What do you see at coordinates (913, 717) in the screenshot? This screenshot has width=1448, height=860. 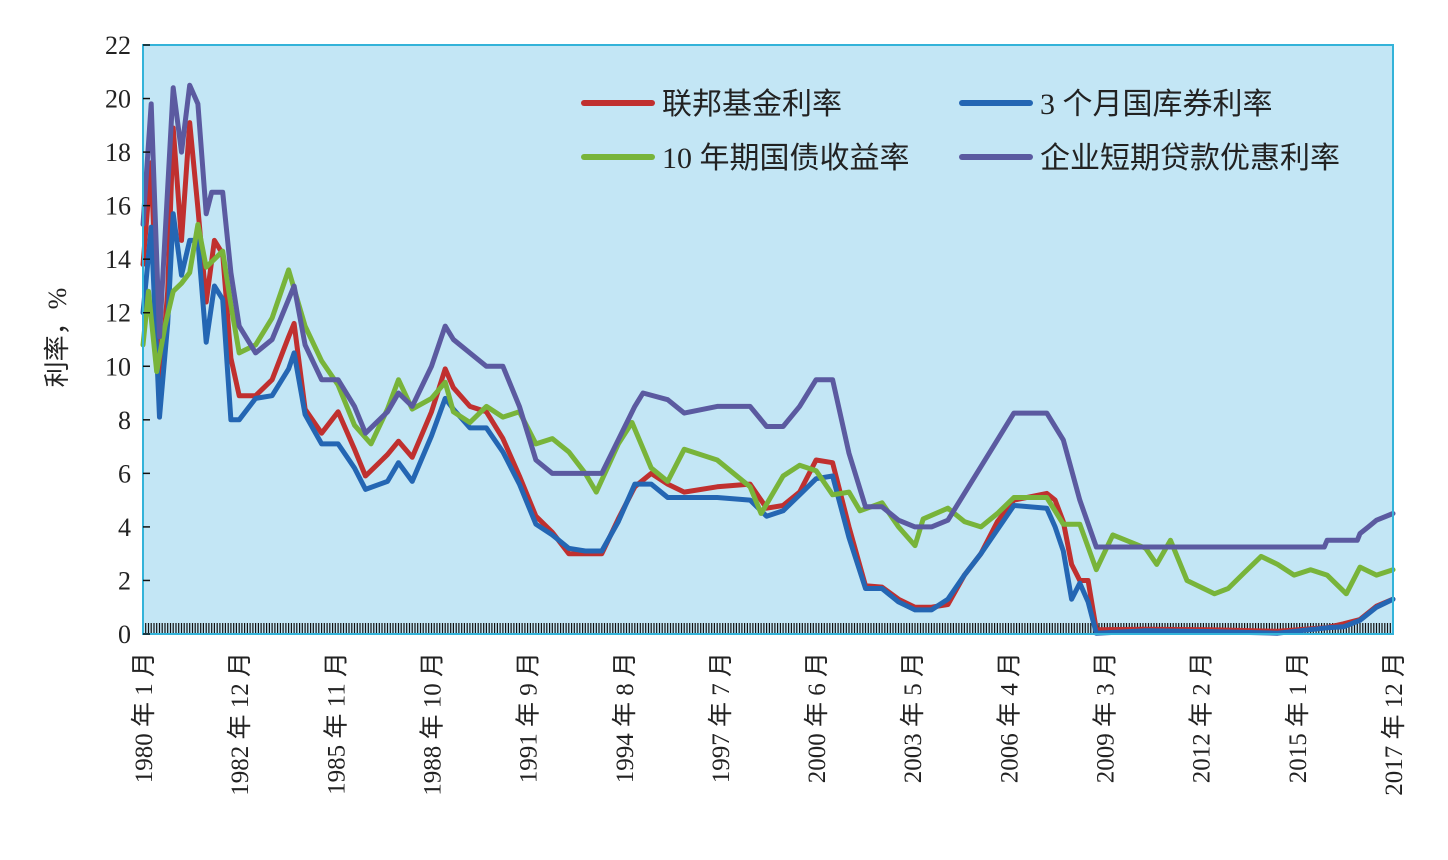 I see `x-tick-label: 2003 年 5 月` at bounding box center [913, 717].